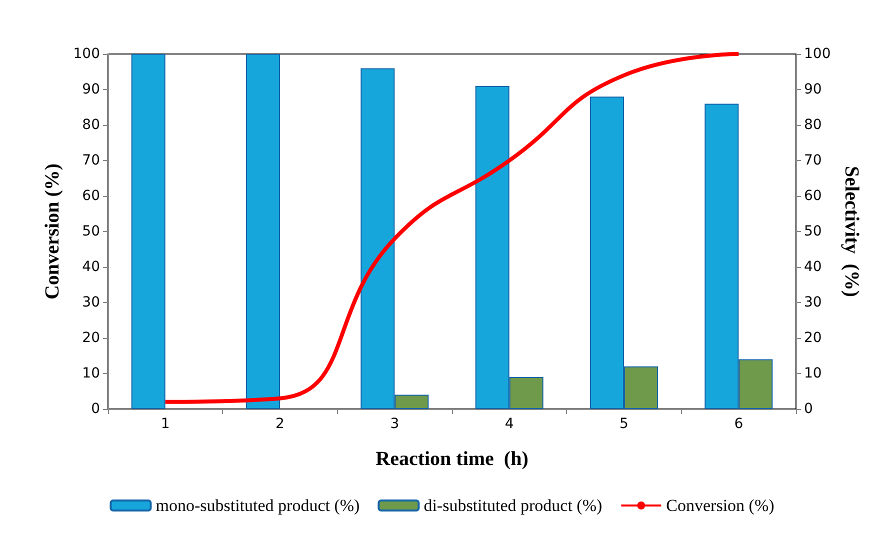 This screenshot has height=535, width=884. What do you see at coordinates (452, 459) in the screenshot?
I see `x-axis-title: Reaction time (h)` at bounding box center [452, 459].